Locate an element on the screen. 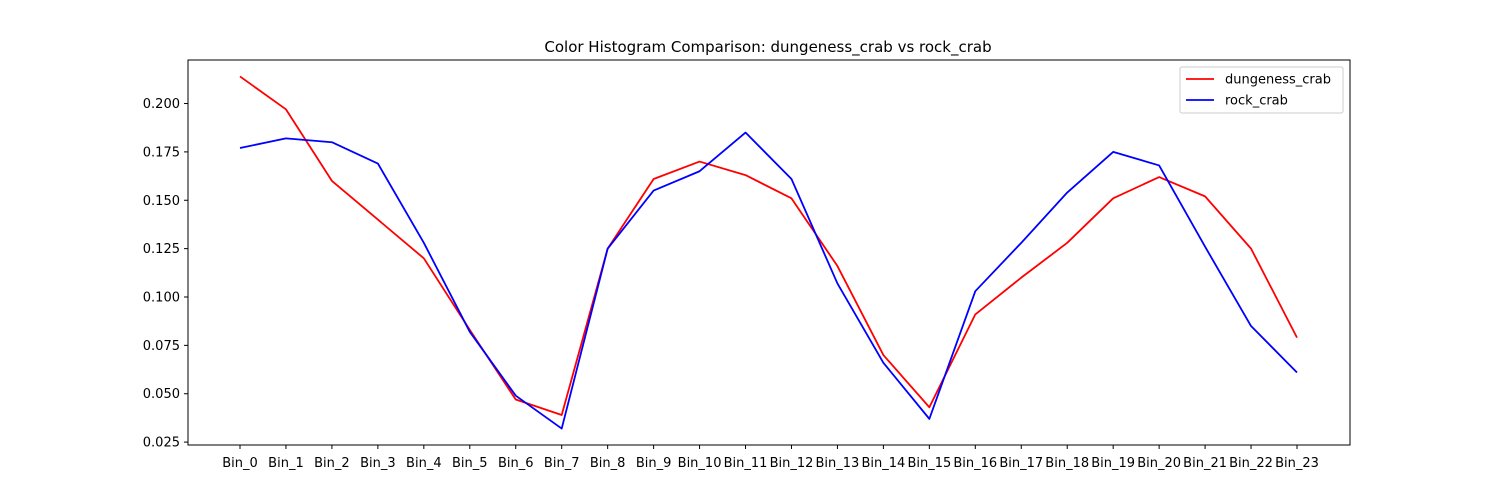 Image resolution: width=1500 pixels, height=504 pixels. x-tick-label: Bin_7 is located at coordinates (562, 463).